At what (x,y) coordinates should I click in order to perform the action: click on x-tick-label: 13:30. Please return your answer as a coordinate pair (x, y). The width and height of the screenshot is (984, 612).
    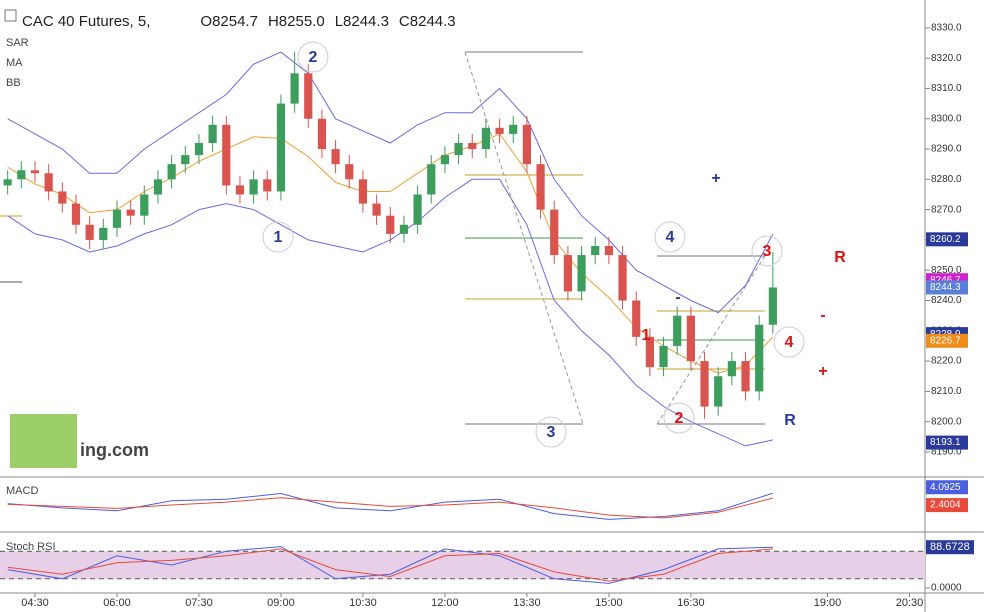
    Looking at the image, I should click on (527, 603).